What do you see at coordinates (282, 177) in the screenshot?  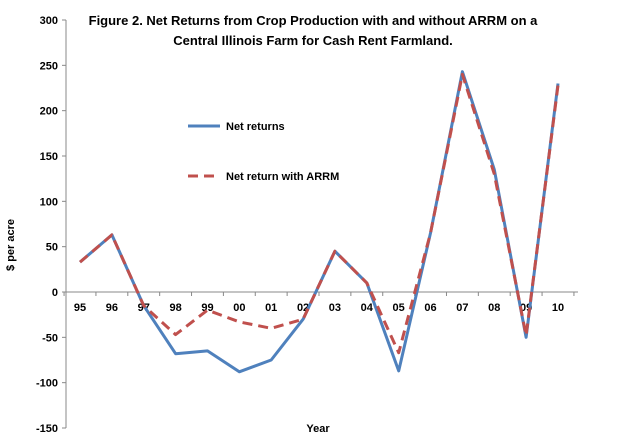 I see `legend-label: Net return with ARRM` at bounding box center [282, 177].